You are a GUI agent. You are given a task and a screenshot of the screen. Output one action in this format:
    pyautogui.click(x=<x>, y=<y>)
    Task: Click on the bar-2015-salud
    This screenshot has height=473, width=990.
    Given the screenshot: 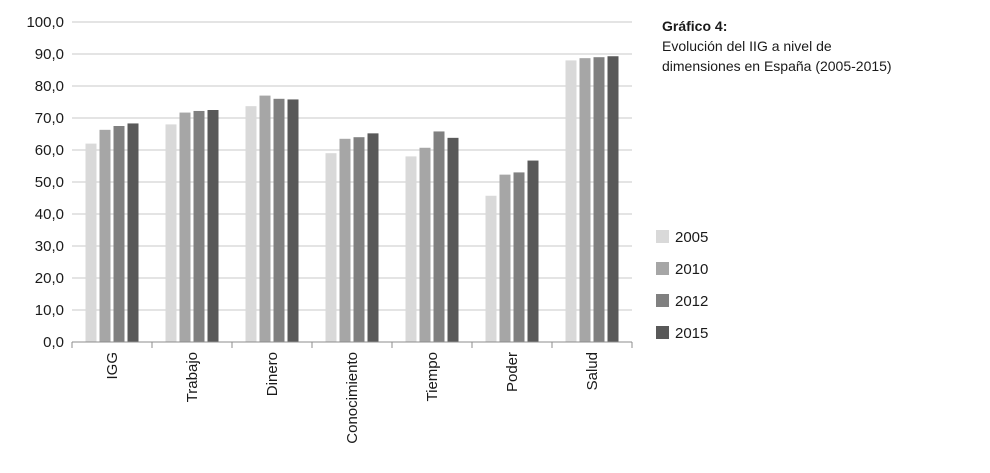 What is the action you would take?
    pyautogui.click(x=613, y=199)
    